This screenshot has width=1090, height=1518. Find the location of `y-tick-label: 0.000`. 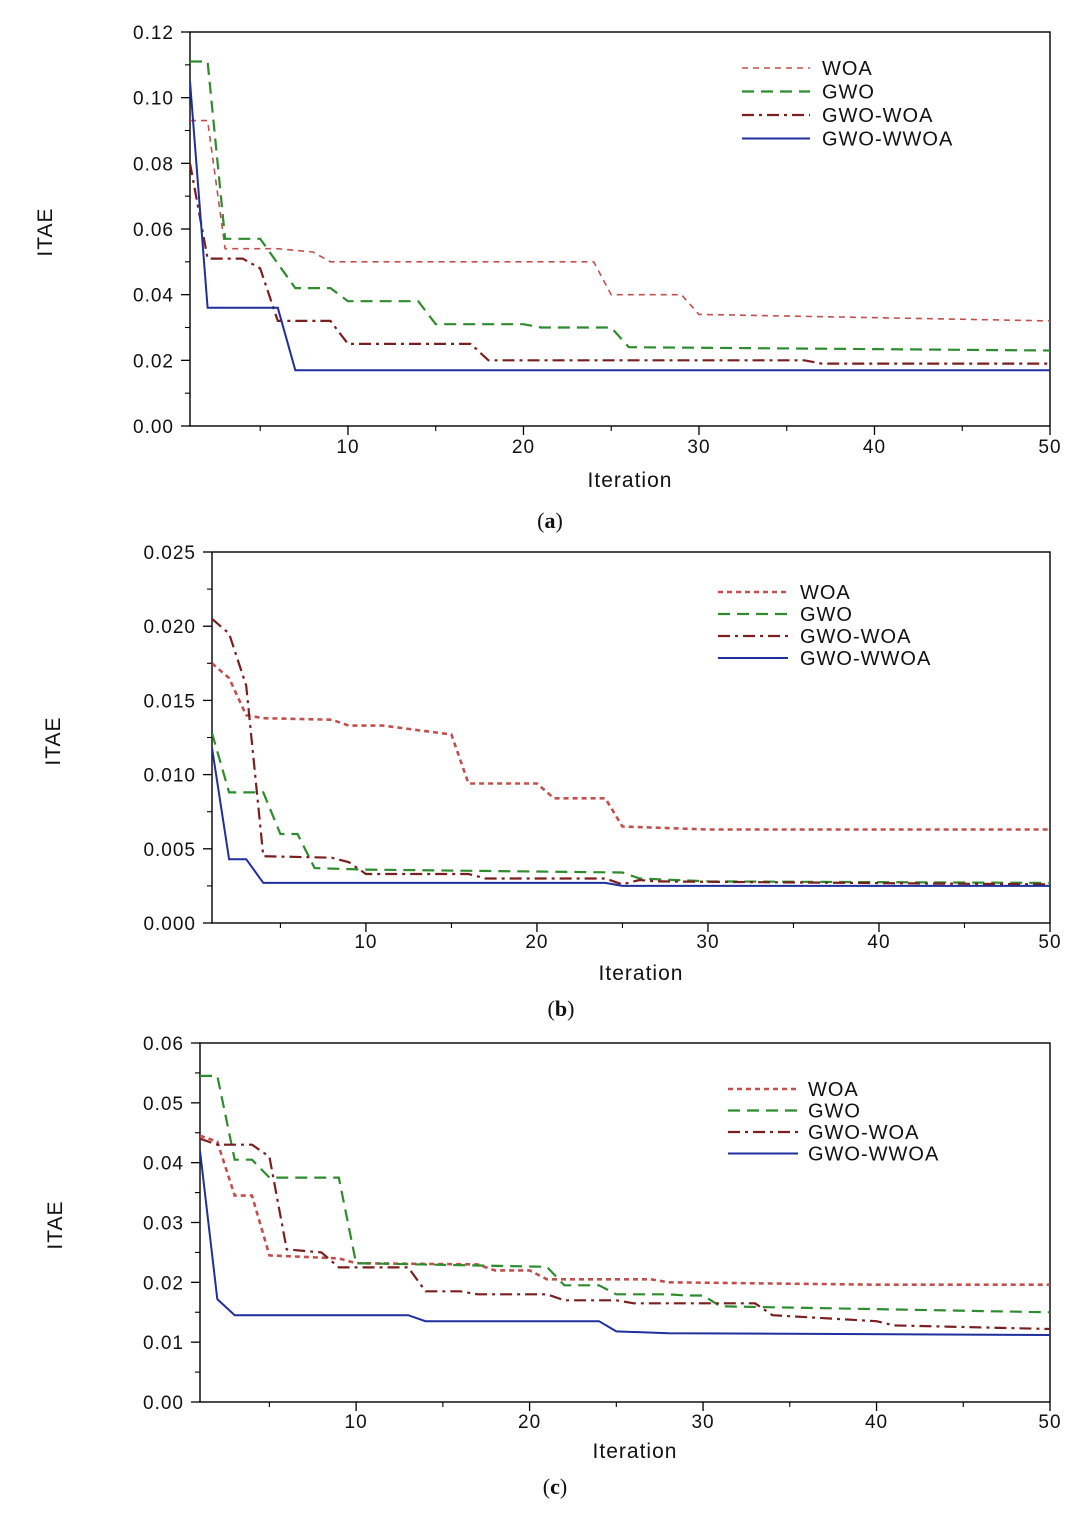

y-tick-label: 0.000 is located at coordinates (169, 924).